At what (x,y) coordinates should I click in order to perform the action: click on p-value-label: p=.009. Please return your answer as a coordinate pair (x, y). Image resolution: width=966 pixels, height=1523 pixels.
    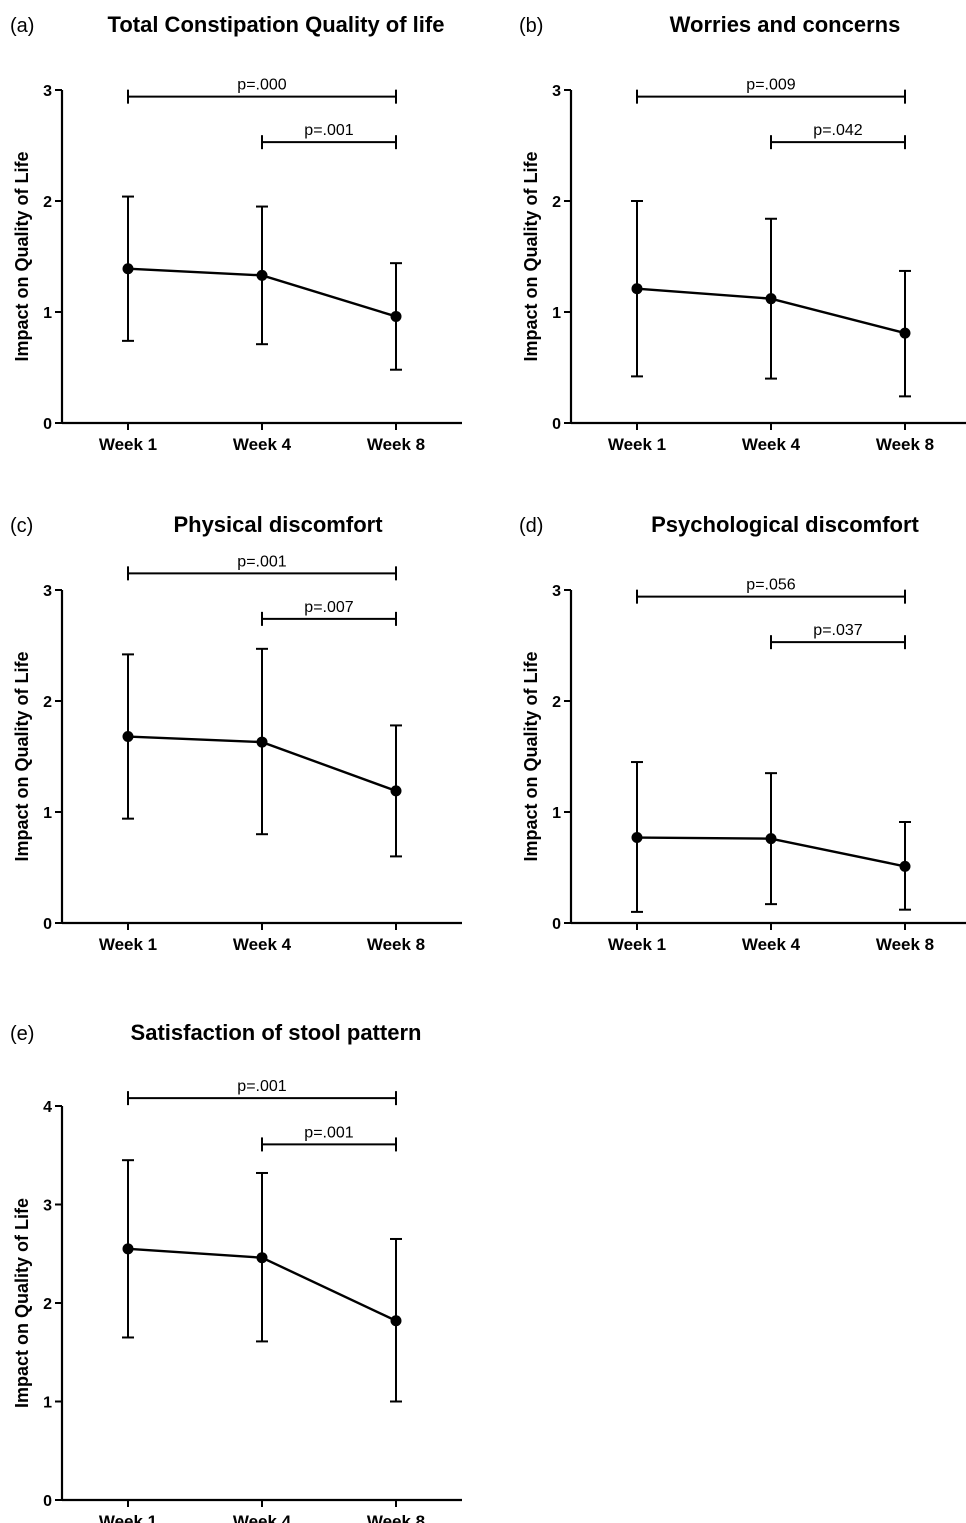
    Looking at the image, I should click on (770, 85).